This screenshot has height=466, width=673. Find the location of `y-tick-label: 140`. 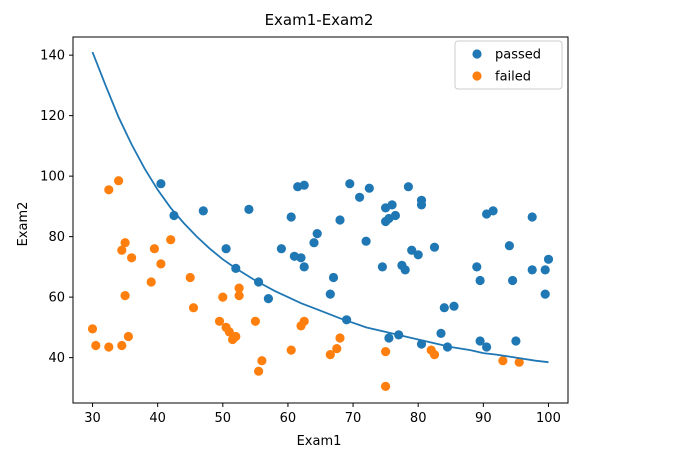

y-tick-label: 140 is located at coordinates (52, 56).